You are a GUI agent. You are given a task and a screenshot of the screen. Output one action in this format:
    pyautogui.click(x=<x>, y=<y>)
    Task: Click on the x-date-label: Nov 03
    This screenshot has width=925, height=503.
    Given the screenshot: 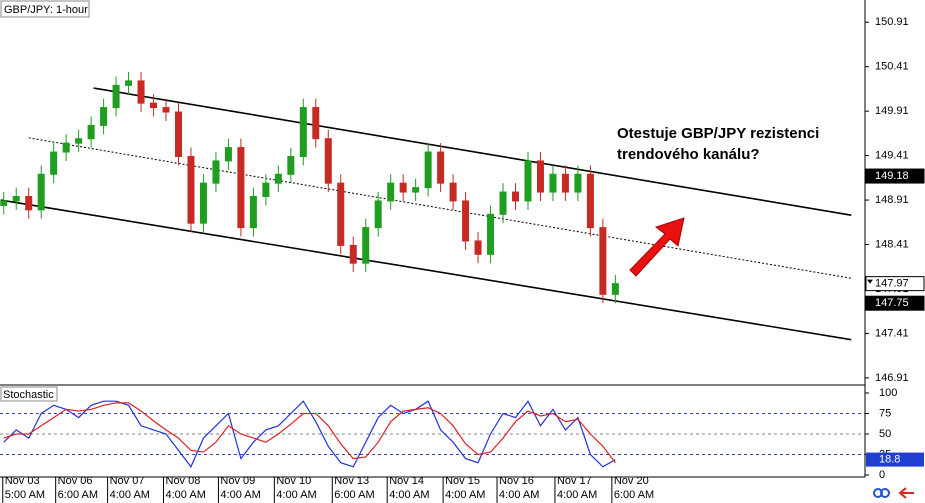 What is the action you would take?
    pyautogui.click(x=22, y=481)
    